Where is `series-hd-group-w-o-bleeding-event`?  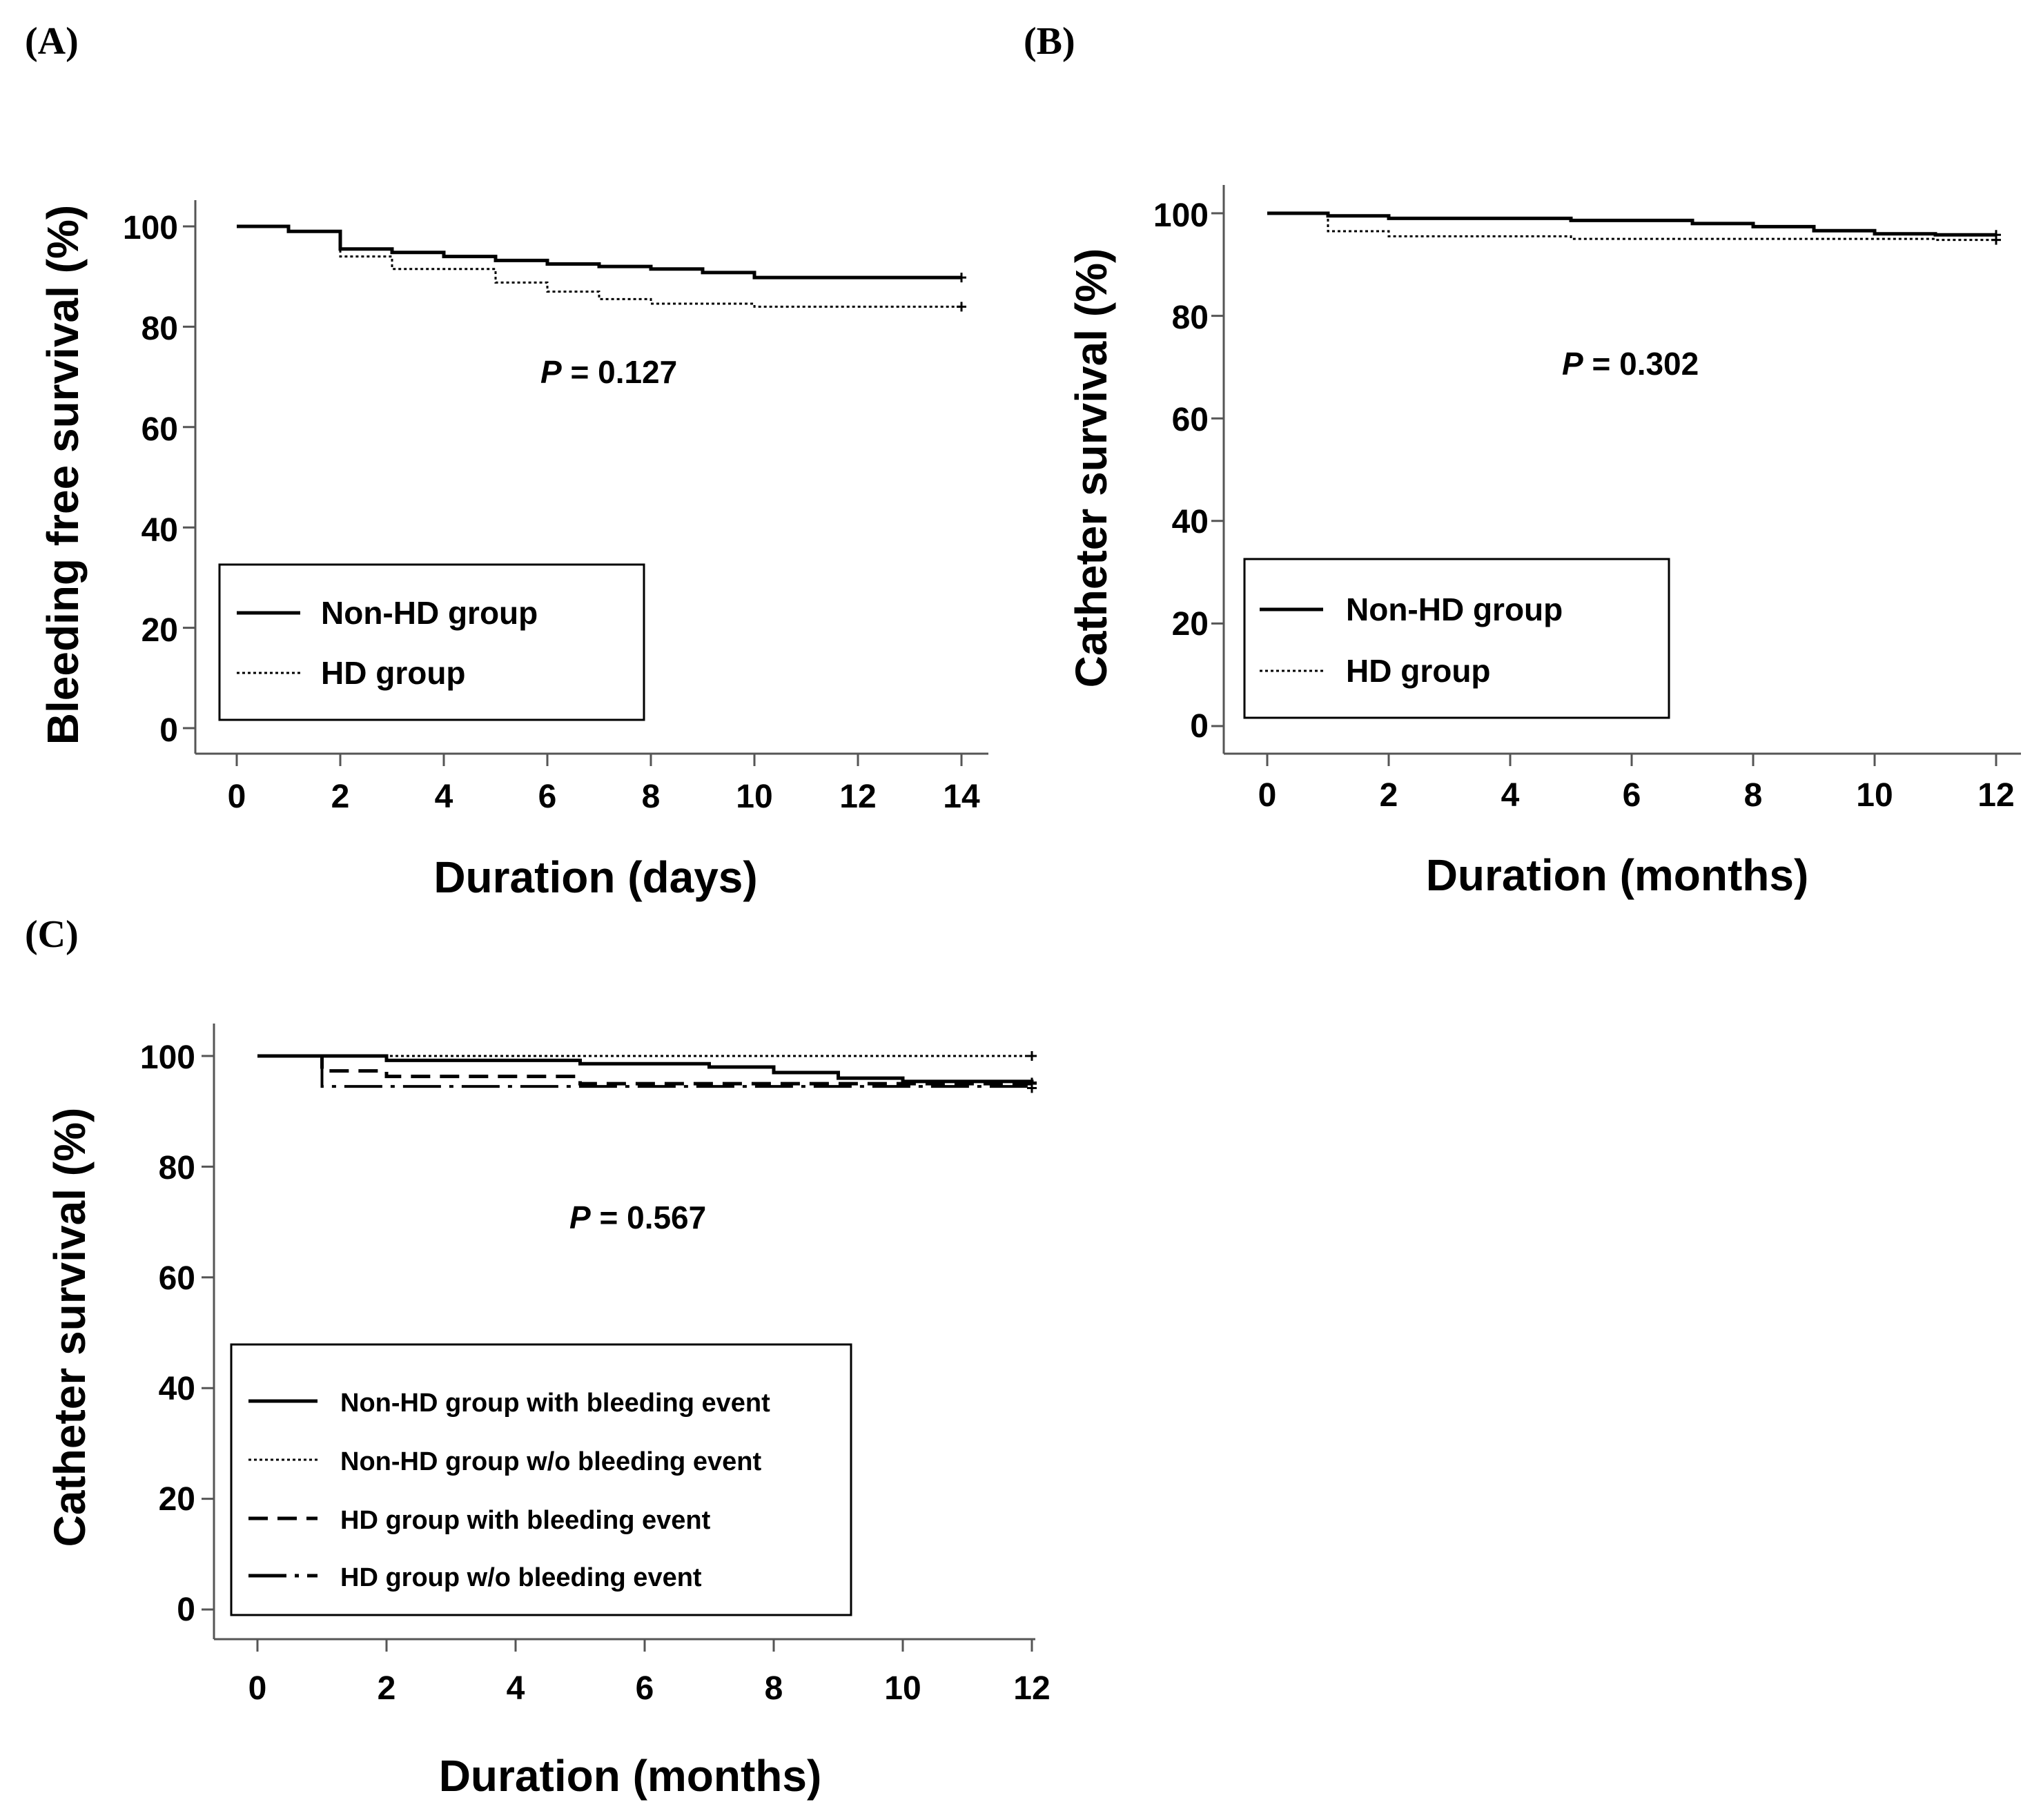
series-hd-group-w-o-bleeding-event is located at coordinates (645, 1071).